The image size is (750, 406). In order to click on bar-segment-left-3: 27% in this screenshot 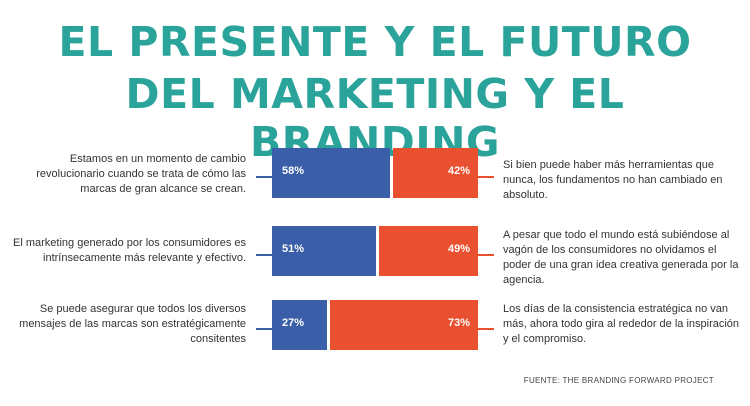, I will do `click(299, 325)`.